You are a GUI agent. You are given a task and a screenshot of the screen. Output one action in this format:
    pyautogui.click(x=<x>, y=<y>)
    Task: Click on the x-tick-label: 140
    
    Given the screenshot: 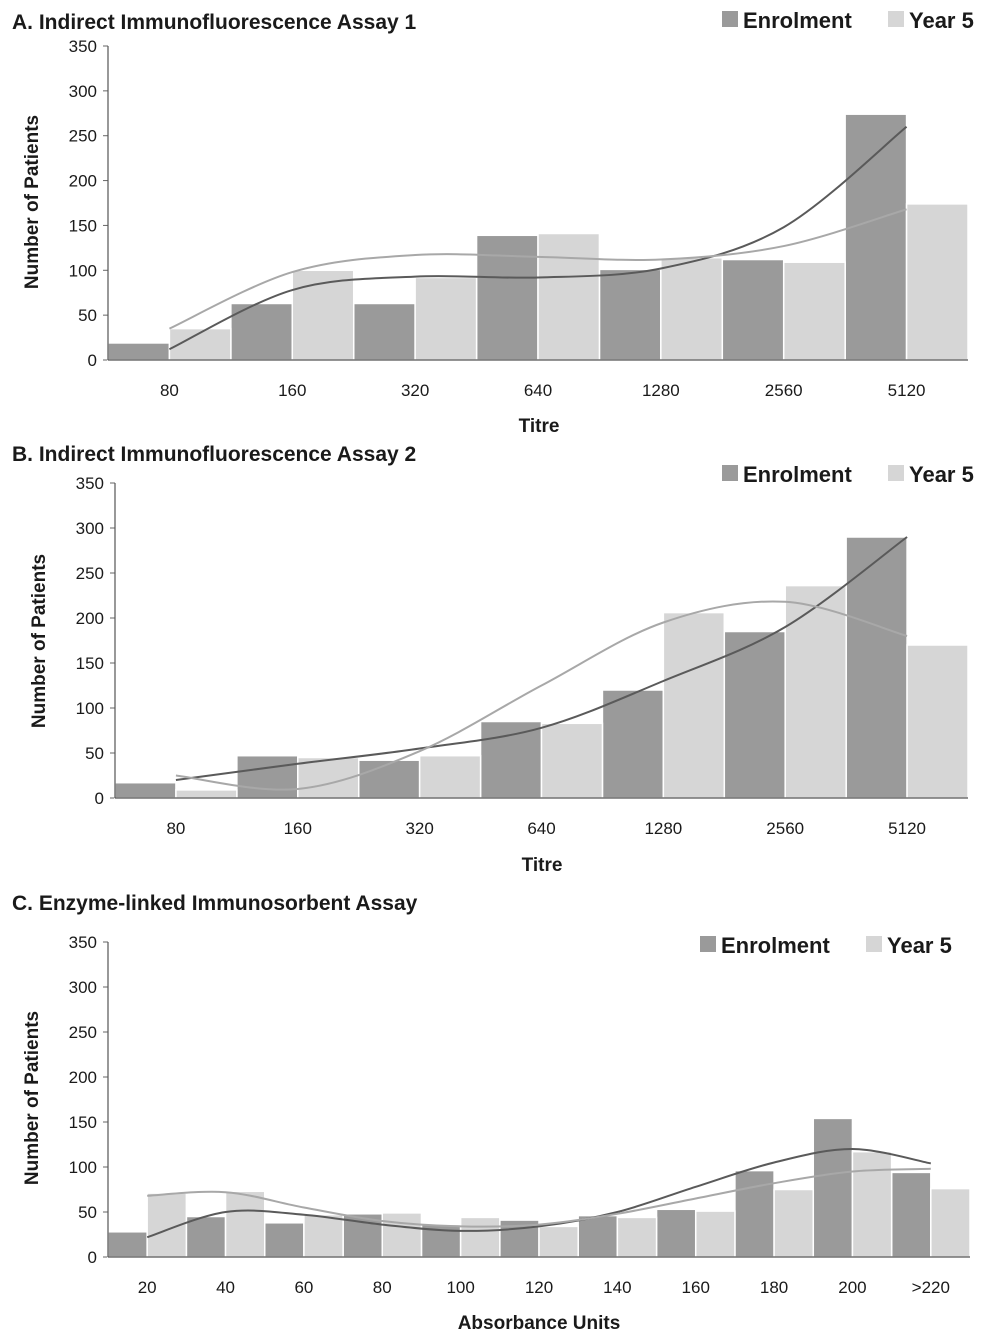 What is the action you would take?
    pyautogui.click(x=617, y=1287)
    